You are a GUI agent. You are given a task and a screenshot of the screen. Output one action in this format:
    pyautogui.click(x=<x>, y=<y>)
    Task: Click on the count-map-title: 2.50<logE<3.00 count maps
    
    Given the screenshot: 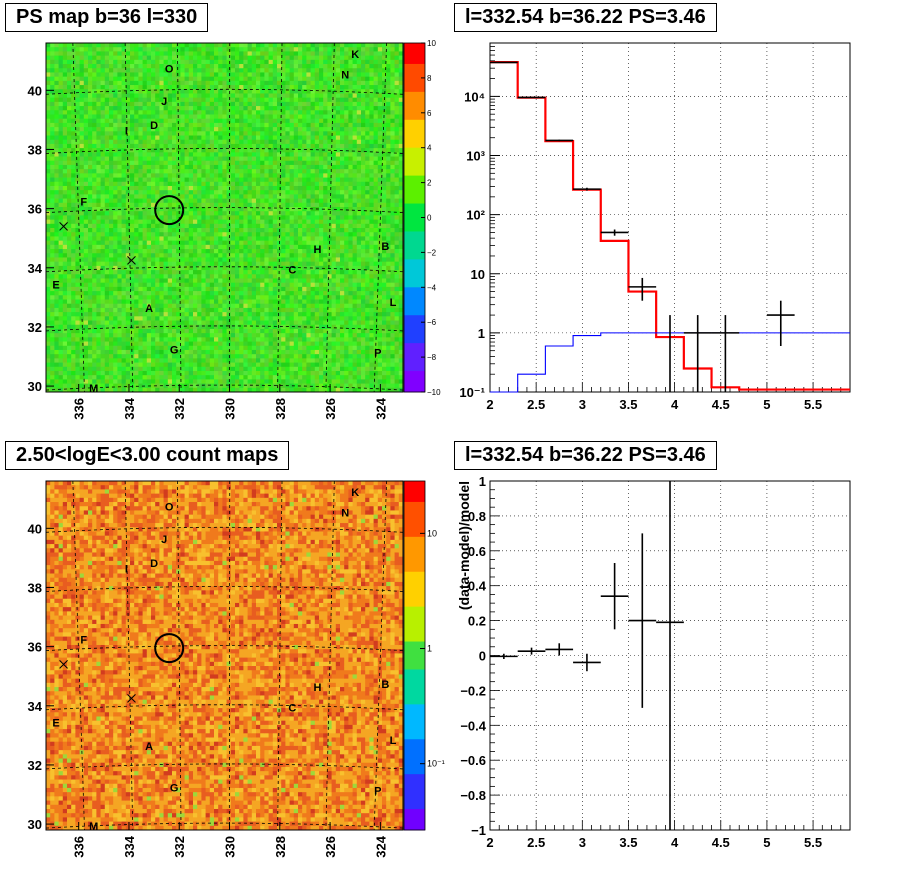 What is the action you would take?
    pyautogui.click(x=147, y=455)
    